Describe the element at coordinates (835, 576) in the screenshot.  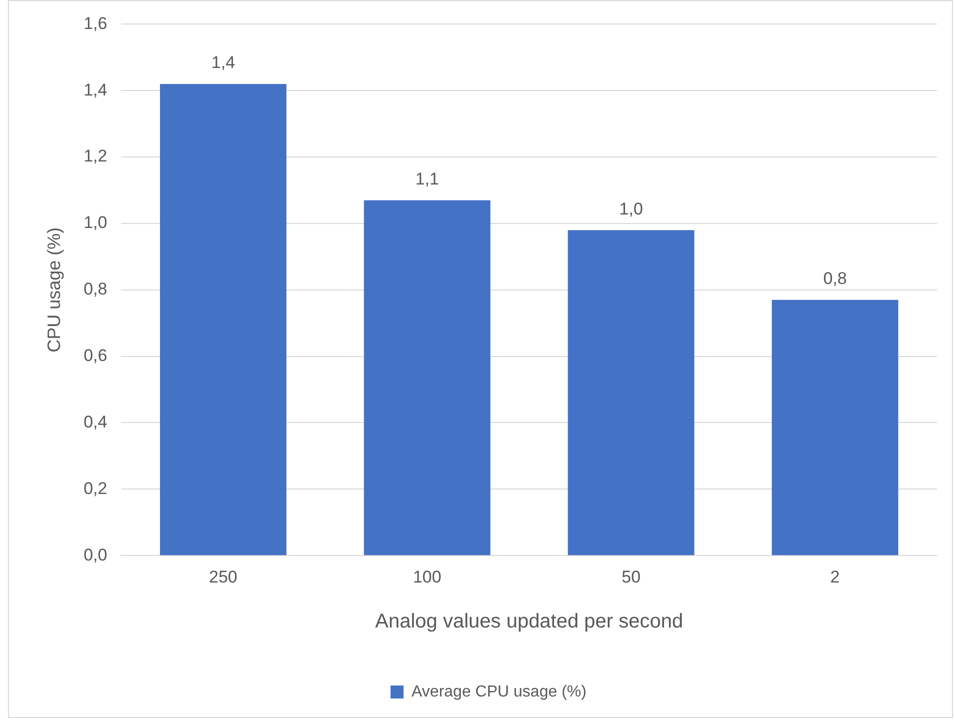
I see `x-tick-label: 2` at that location.